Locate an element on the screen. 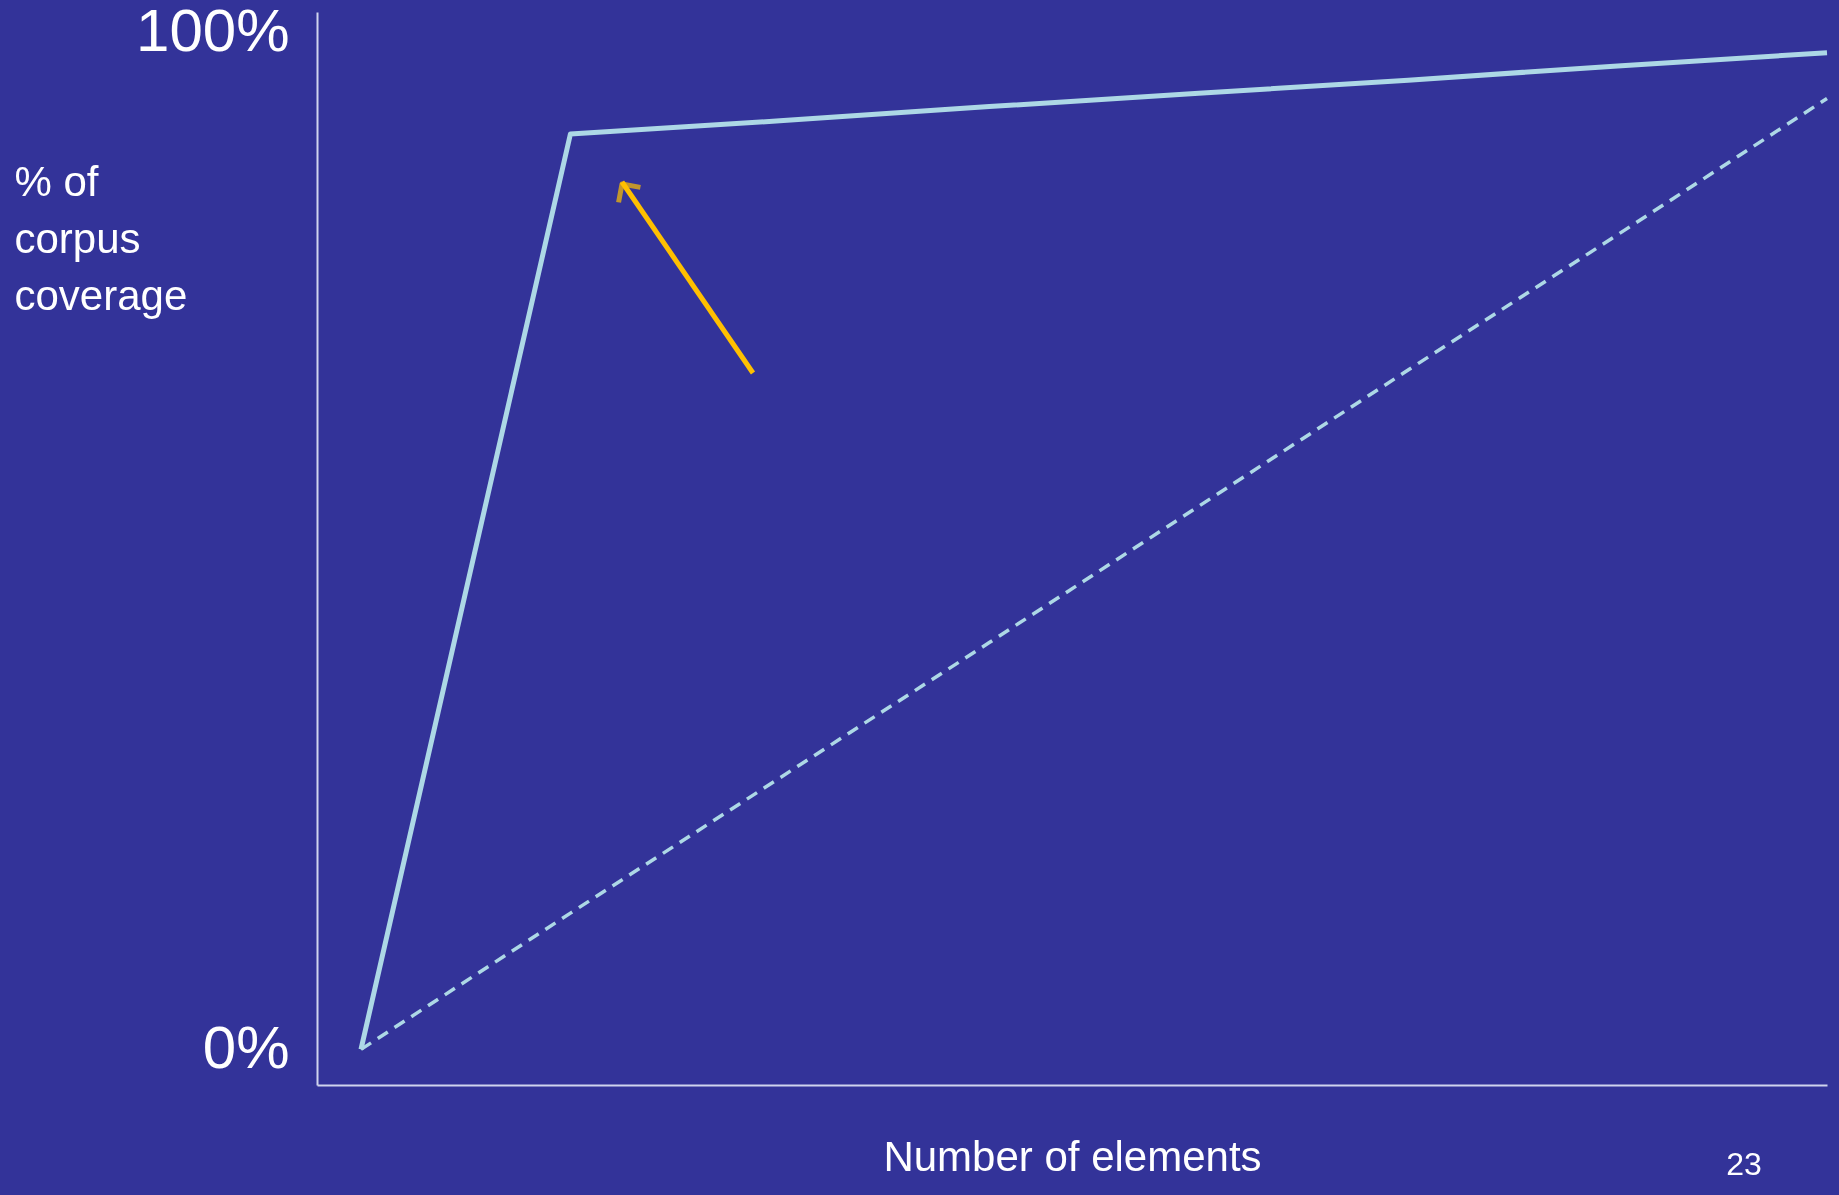 The image size is (1839, 1195). y-axis-title: % of corpus coverage is located at coordinates (101, 238).